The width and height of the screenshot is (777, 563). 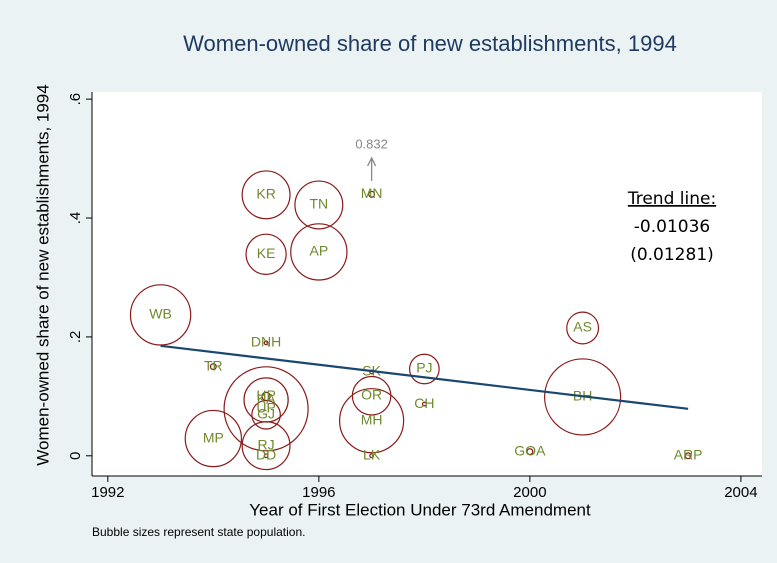 I want to click on point-label: WB, so click(x=160, y=314).